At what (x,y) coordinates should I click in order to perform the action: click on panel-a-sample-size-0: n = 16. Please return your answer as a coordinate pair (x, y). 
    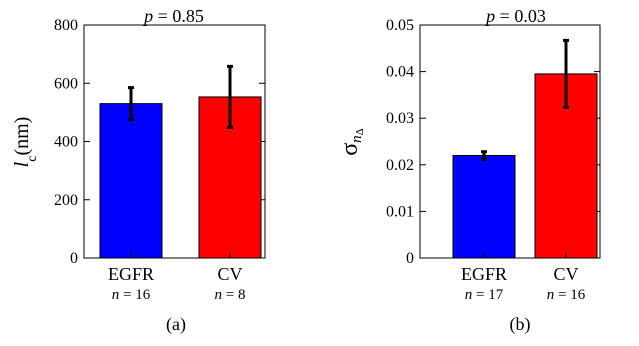
    Looking at the image, I should click on (131, 295).